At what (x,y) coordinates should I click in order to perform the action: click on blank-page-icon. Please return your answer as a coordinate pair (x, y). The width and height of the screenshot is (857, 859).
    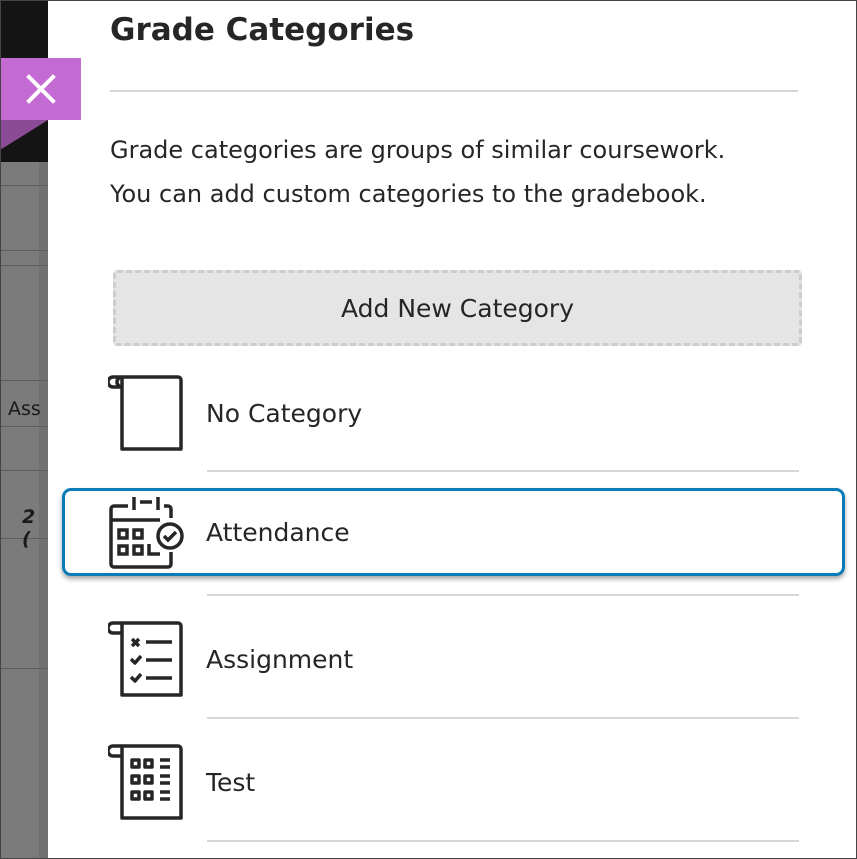
    Looking at the image, I should click on (145, 413).